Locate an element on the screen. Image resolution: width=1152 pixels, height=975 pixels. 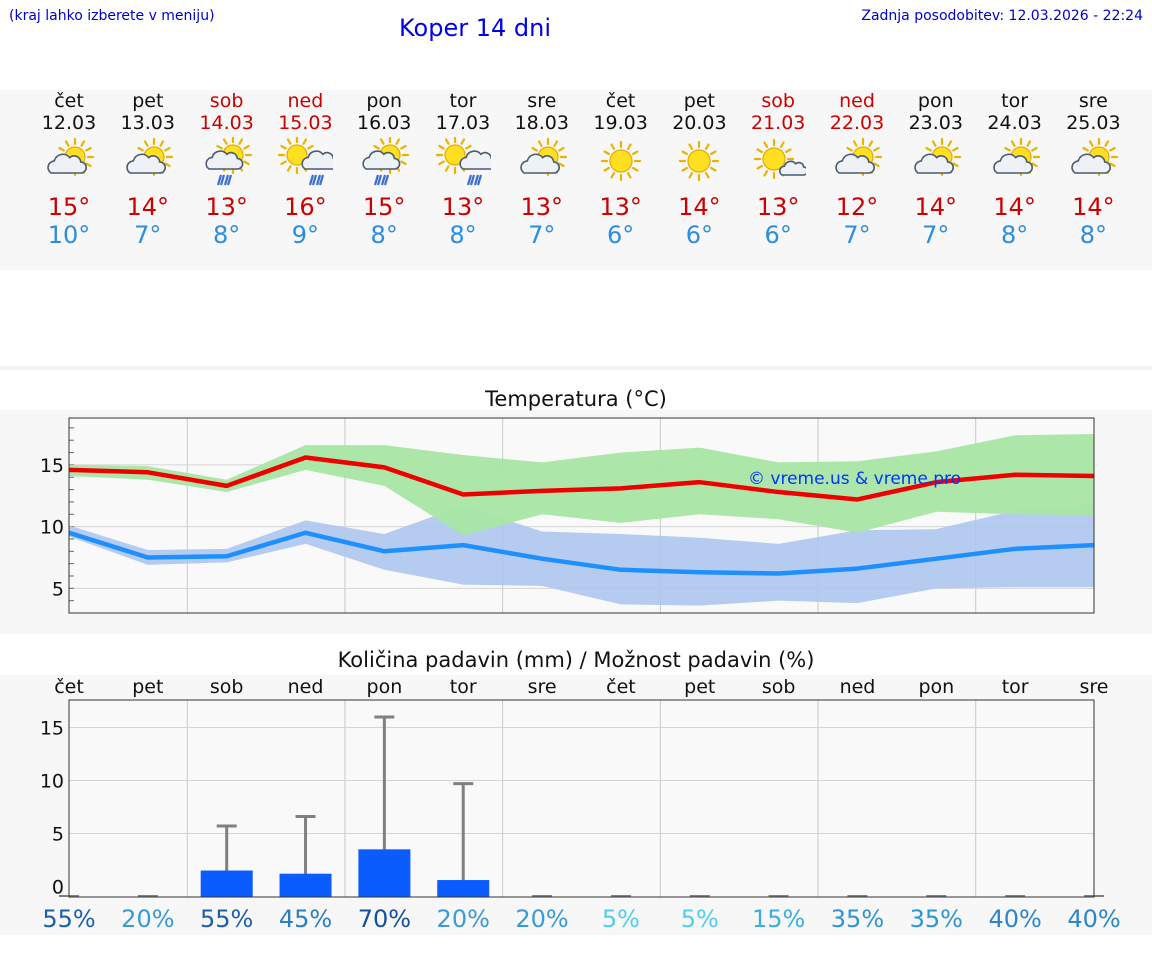
day-date: 25.03 is located at coordinates (1093, 123).